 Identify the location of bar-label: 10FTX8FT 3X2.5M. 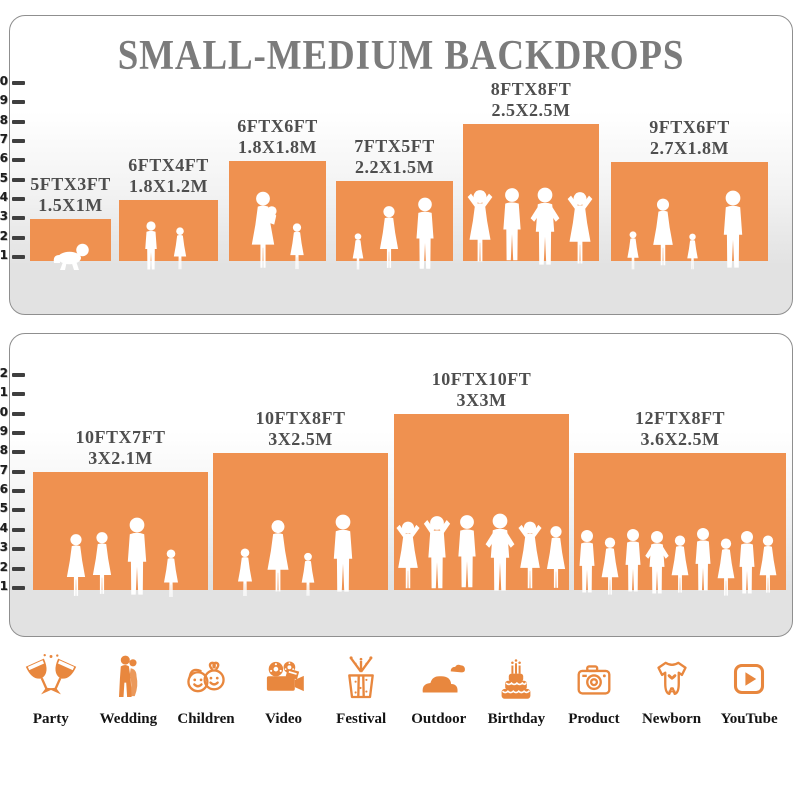
(300, 428).